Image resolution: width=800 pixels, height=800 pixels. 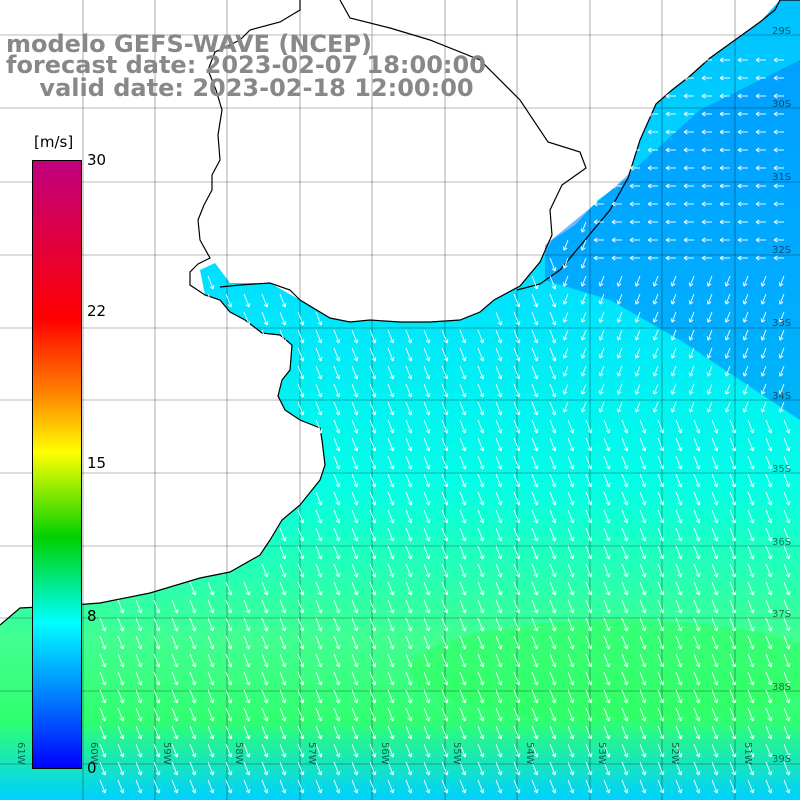 What do you see at coordinates (529, 753) in the screenshot?
I see `lon-label: 54W` at bounding box center [529, 753].